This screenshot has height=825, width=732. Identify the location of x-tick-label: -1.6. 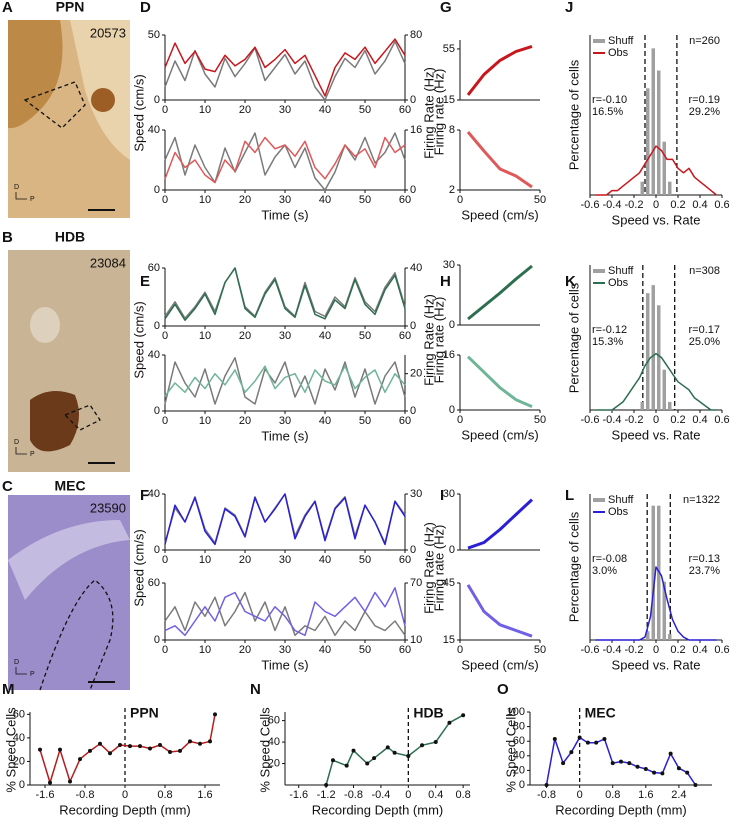
(298, 795).